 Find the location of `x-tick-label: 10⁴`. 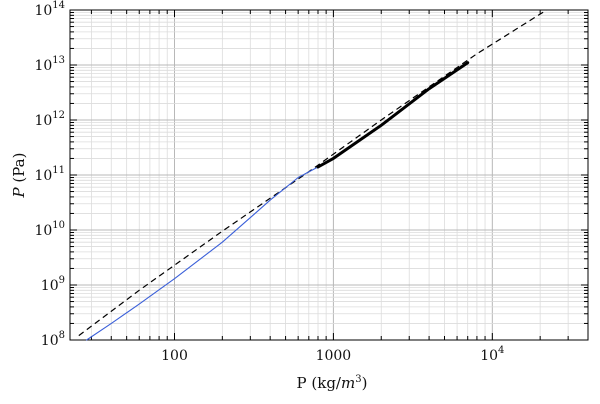

x-tick-label: 10⁴ is located at coordinates (492, 354).